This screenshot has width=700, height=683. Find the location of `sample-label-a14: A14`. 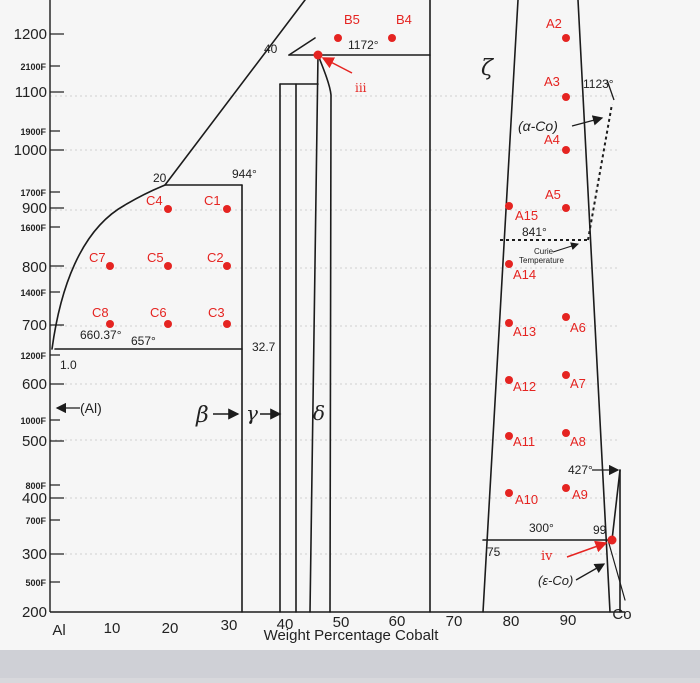

sample-label-a14: A14 is located at coordinates (524, 274).